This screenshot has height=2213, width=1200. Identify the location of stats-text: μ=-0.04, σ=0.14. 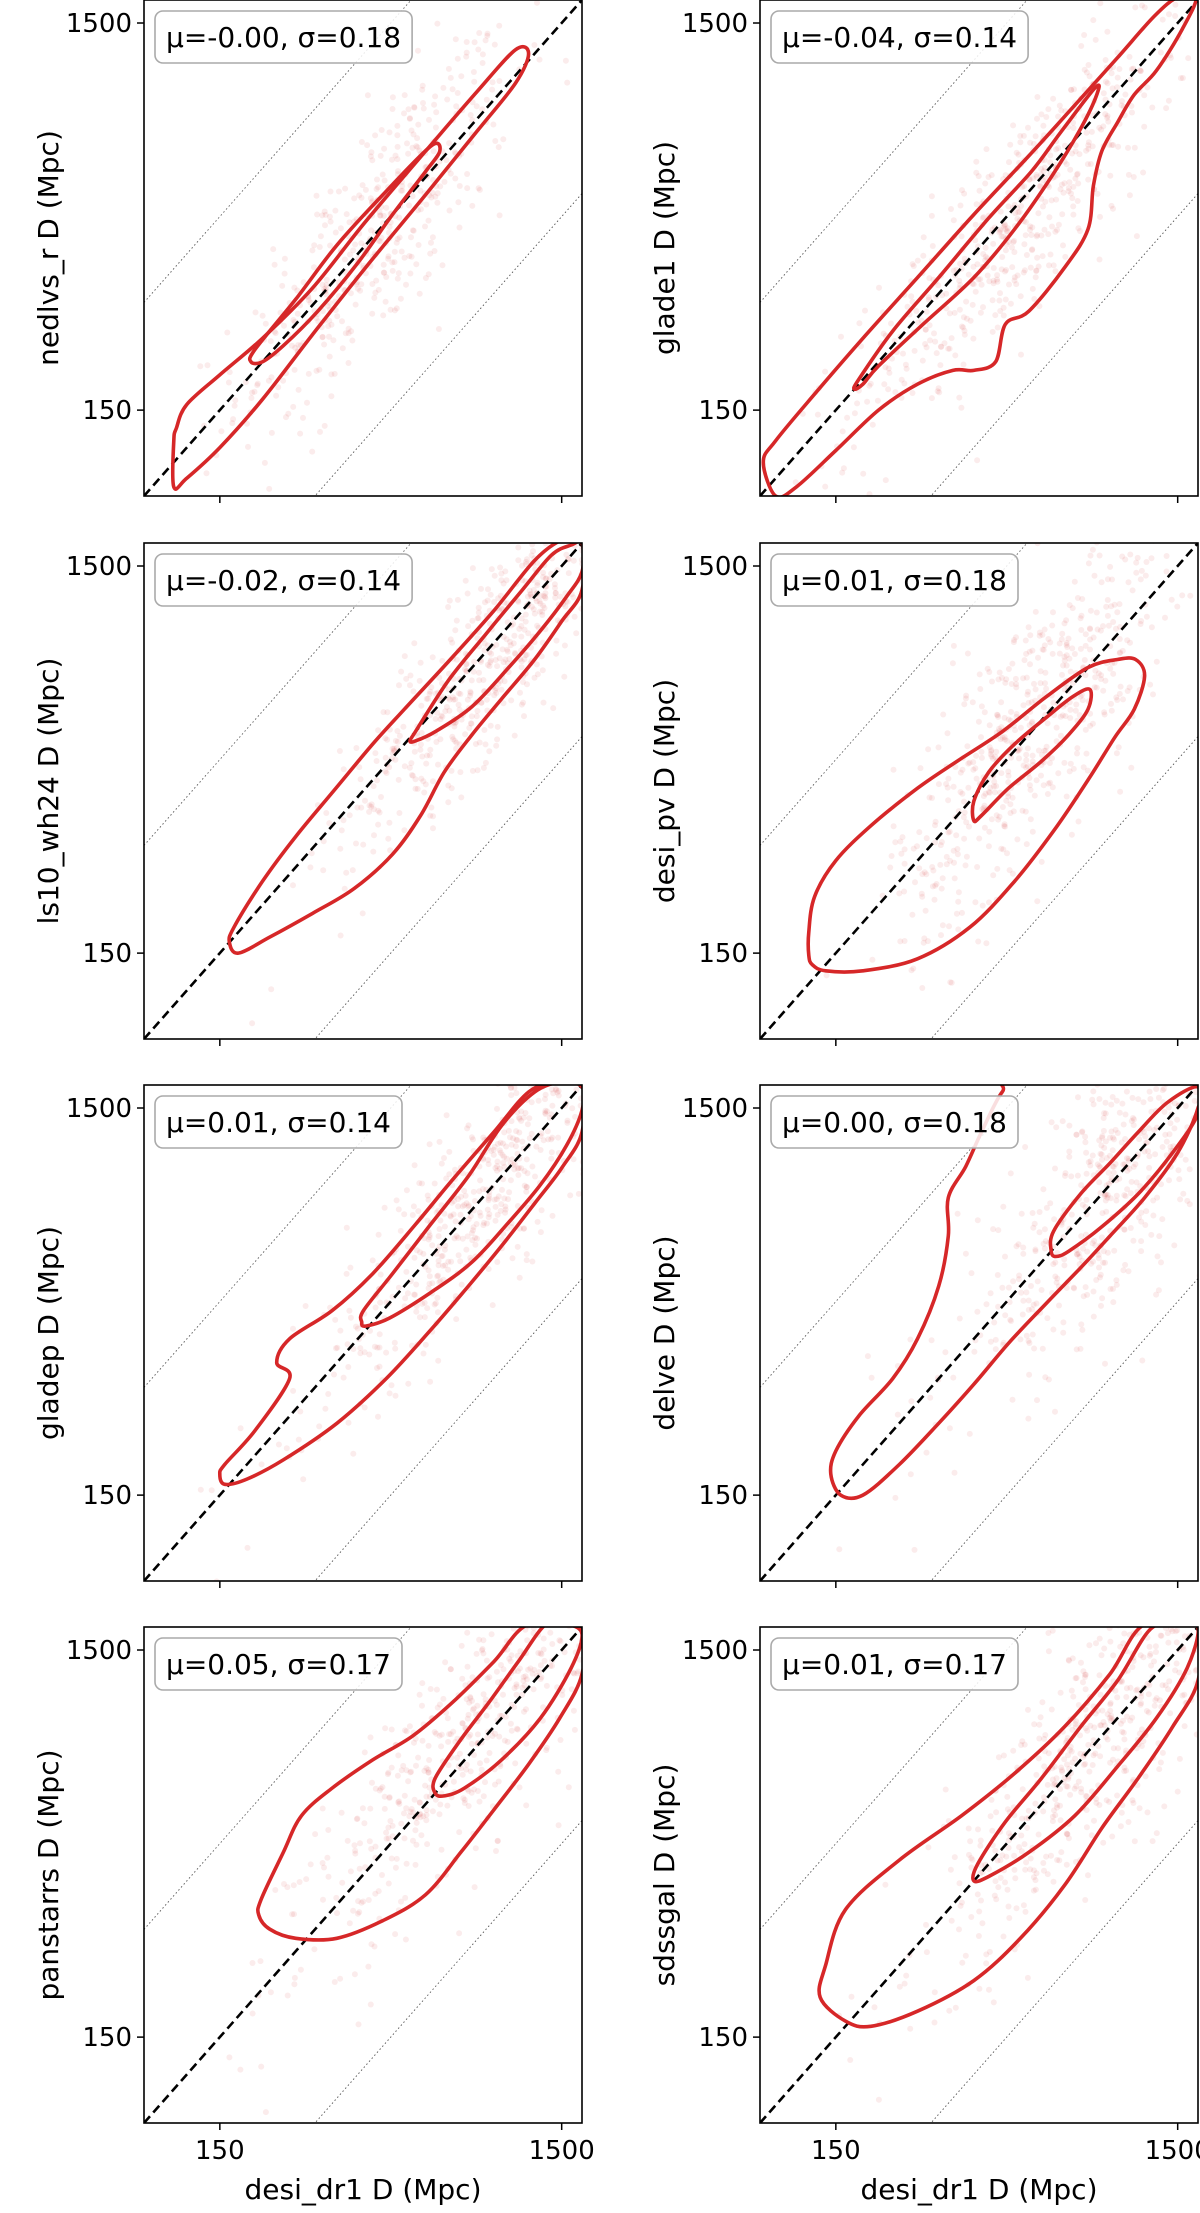
(899, 37).